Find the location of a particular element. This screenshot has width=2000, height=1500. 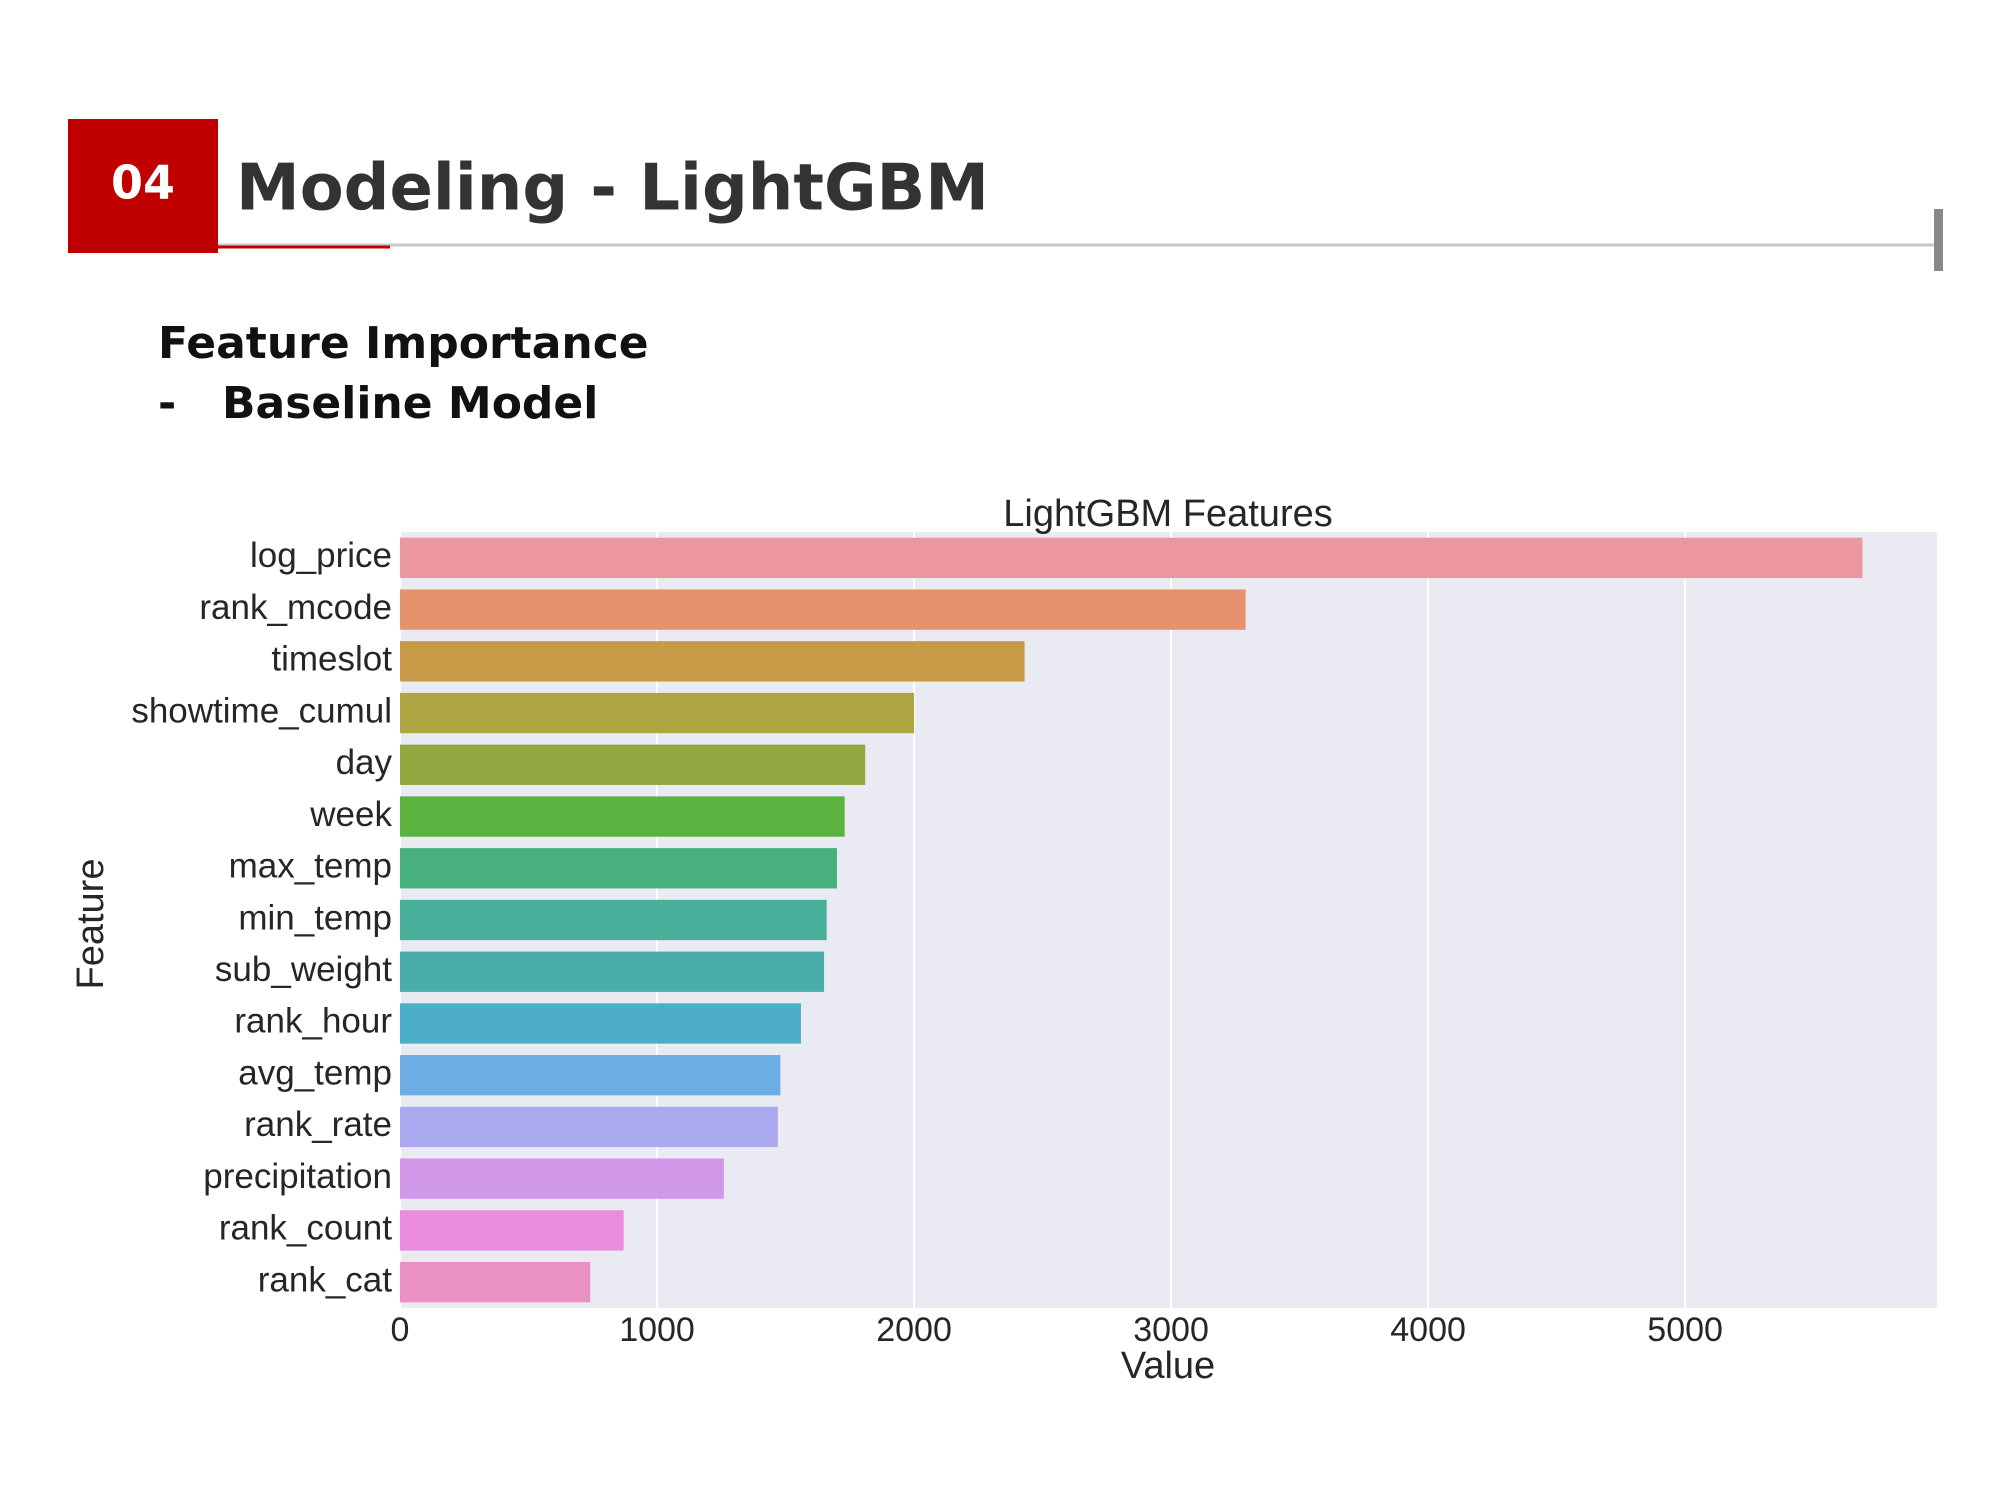

x-tick-label: 1000 is located at coordinates (657, 1330).